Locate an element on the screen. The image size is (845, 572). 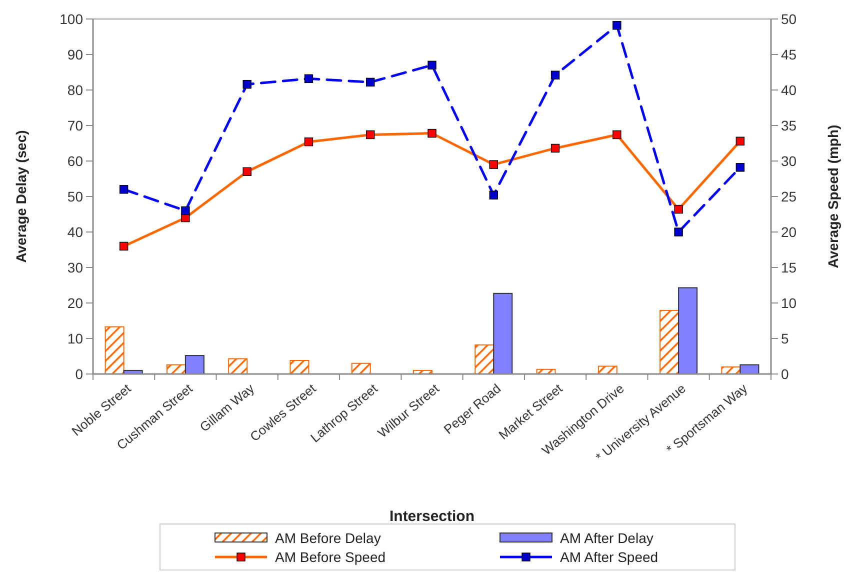
y2-tick-label: 45 is located at coordinates (789, 54).